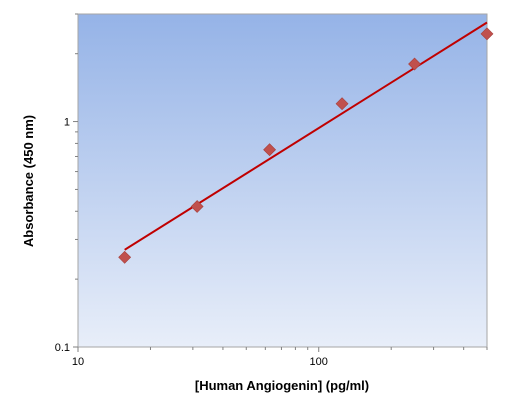 The image size is (520, 414). I want to click on x-axis-tick-labels: 10 100, so click(200, 362).